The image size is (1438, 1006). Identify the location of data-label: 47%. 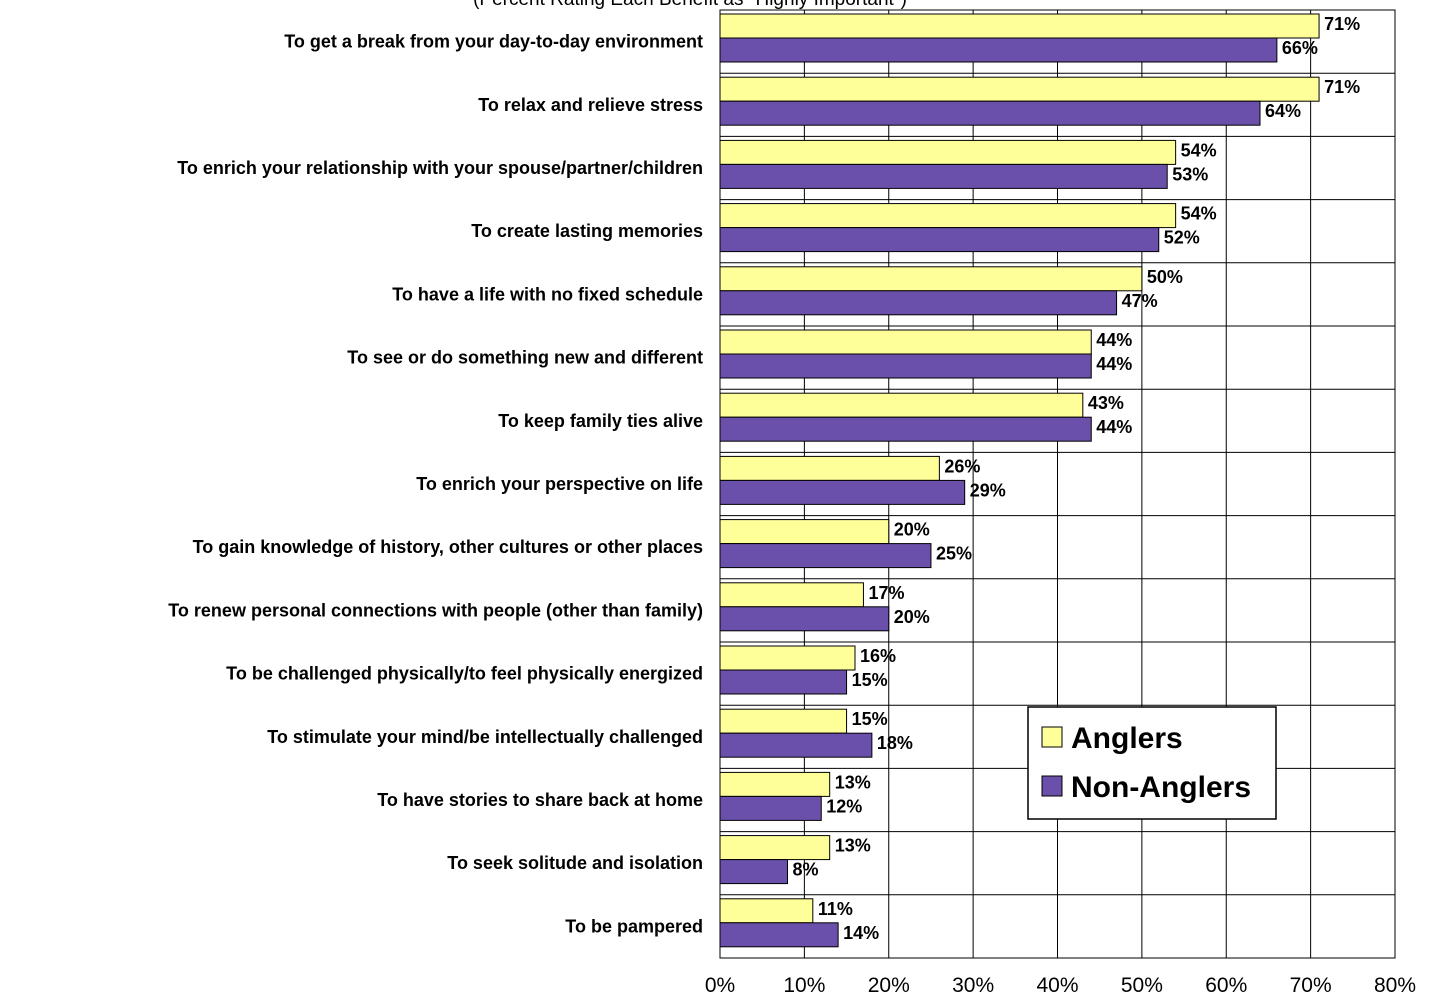
(1140, 301).